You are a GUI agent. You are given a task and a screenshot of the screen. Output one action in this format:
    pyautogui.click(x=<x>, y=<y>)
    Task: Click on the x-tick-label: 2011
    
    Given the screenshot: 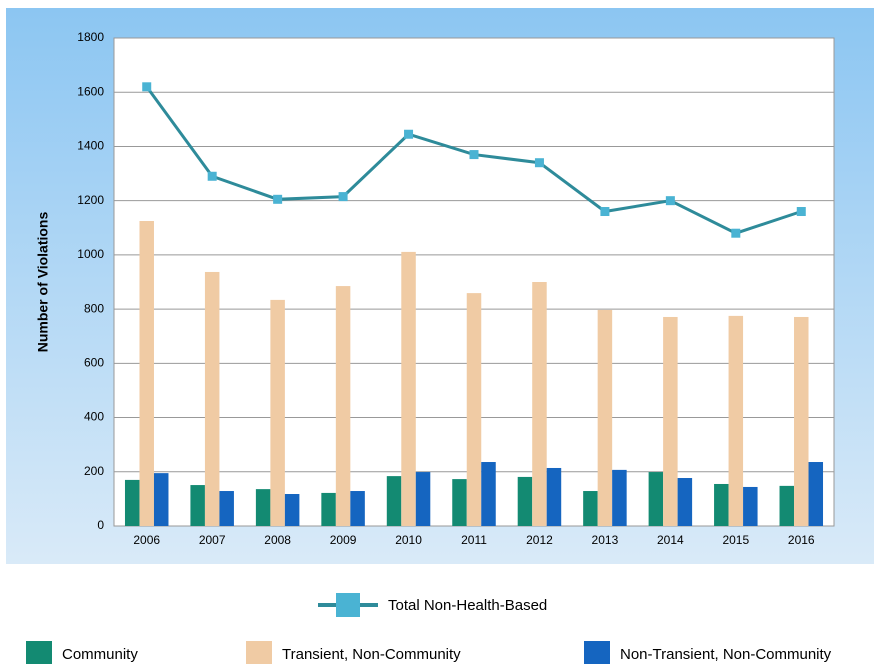 What is the action you would take?
    pyautogui.click(x=474, y=540)
    